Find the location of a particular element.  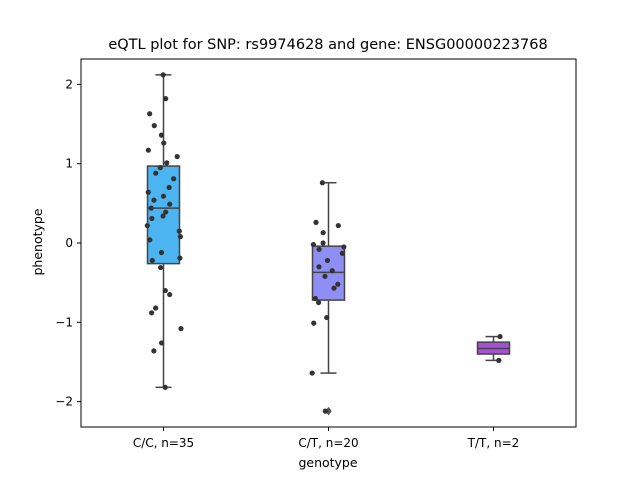

x-tick-label: C/T, n=20 is located at coordinates (328, 443).